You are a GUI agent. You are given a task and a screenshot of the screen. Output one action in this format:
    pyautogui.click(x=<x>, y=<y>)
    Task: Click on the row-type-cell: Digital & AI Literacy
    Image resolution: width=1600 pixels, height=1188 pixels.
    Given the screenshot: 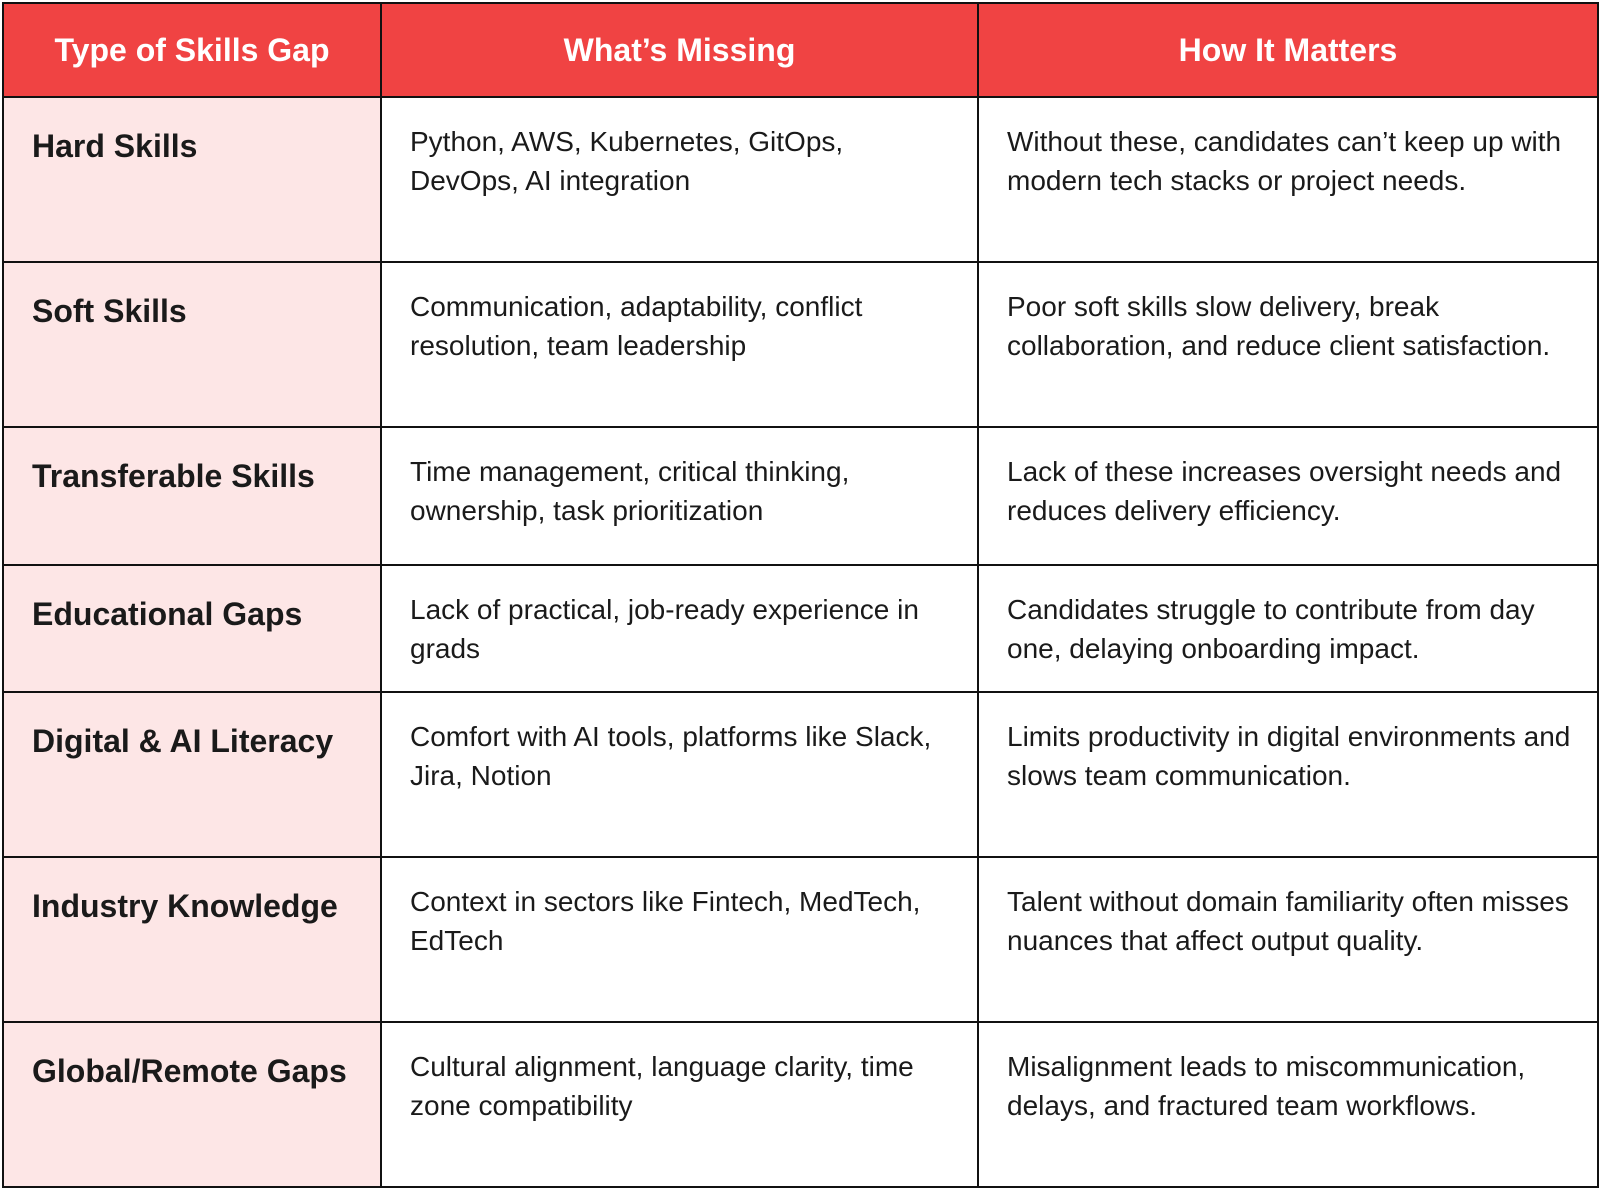 What is the action you would take?
    pyautogui.click(x=192, y=774)
    